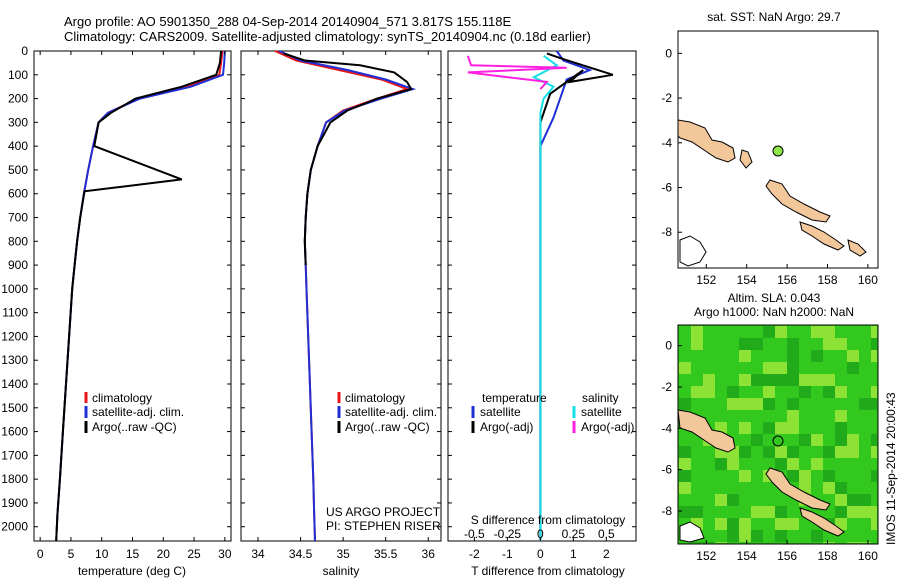 This screenshot has height=580, width=900. Describe the element at coordinates (15, 313) in the screenshot. I see `depth-tick-label: 1100` at that location.